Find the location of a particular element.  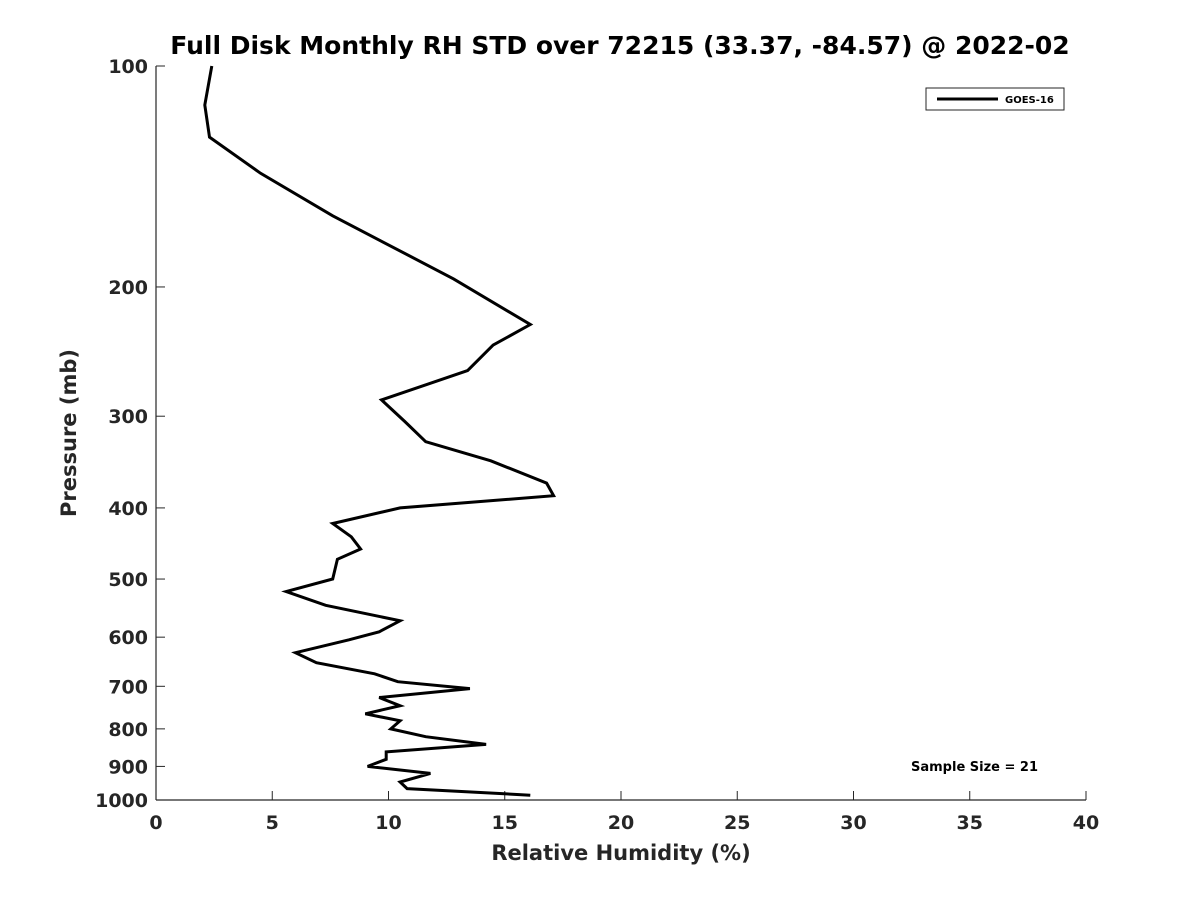

y-ticks: 100 200 300 400 500 600 700 800 900 1000 is located at coordinates (130, 434).